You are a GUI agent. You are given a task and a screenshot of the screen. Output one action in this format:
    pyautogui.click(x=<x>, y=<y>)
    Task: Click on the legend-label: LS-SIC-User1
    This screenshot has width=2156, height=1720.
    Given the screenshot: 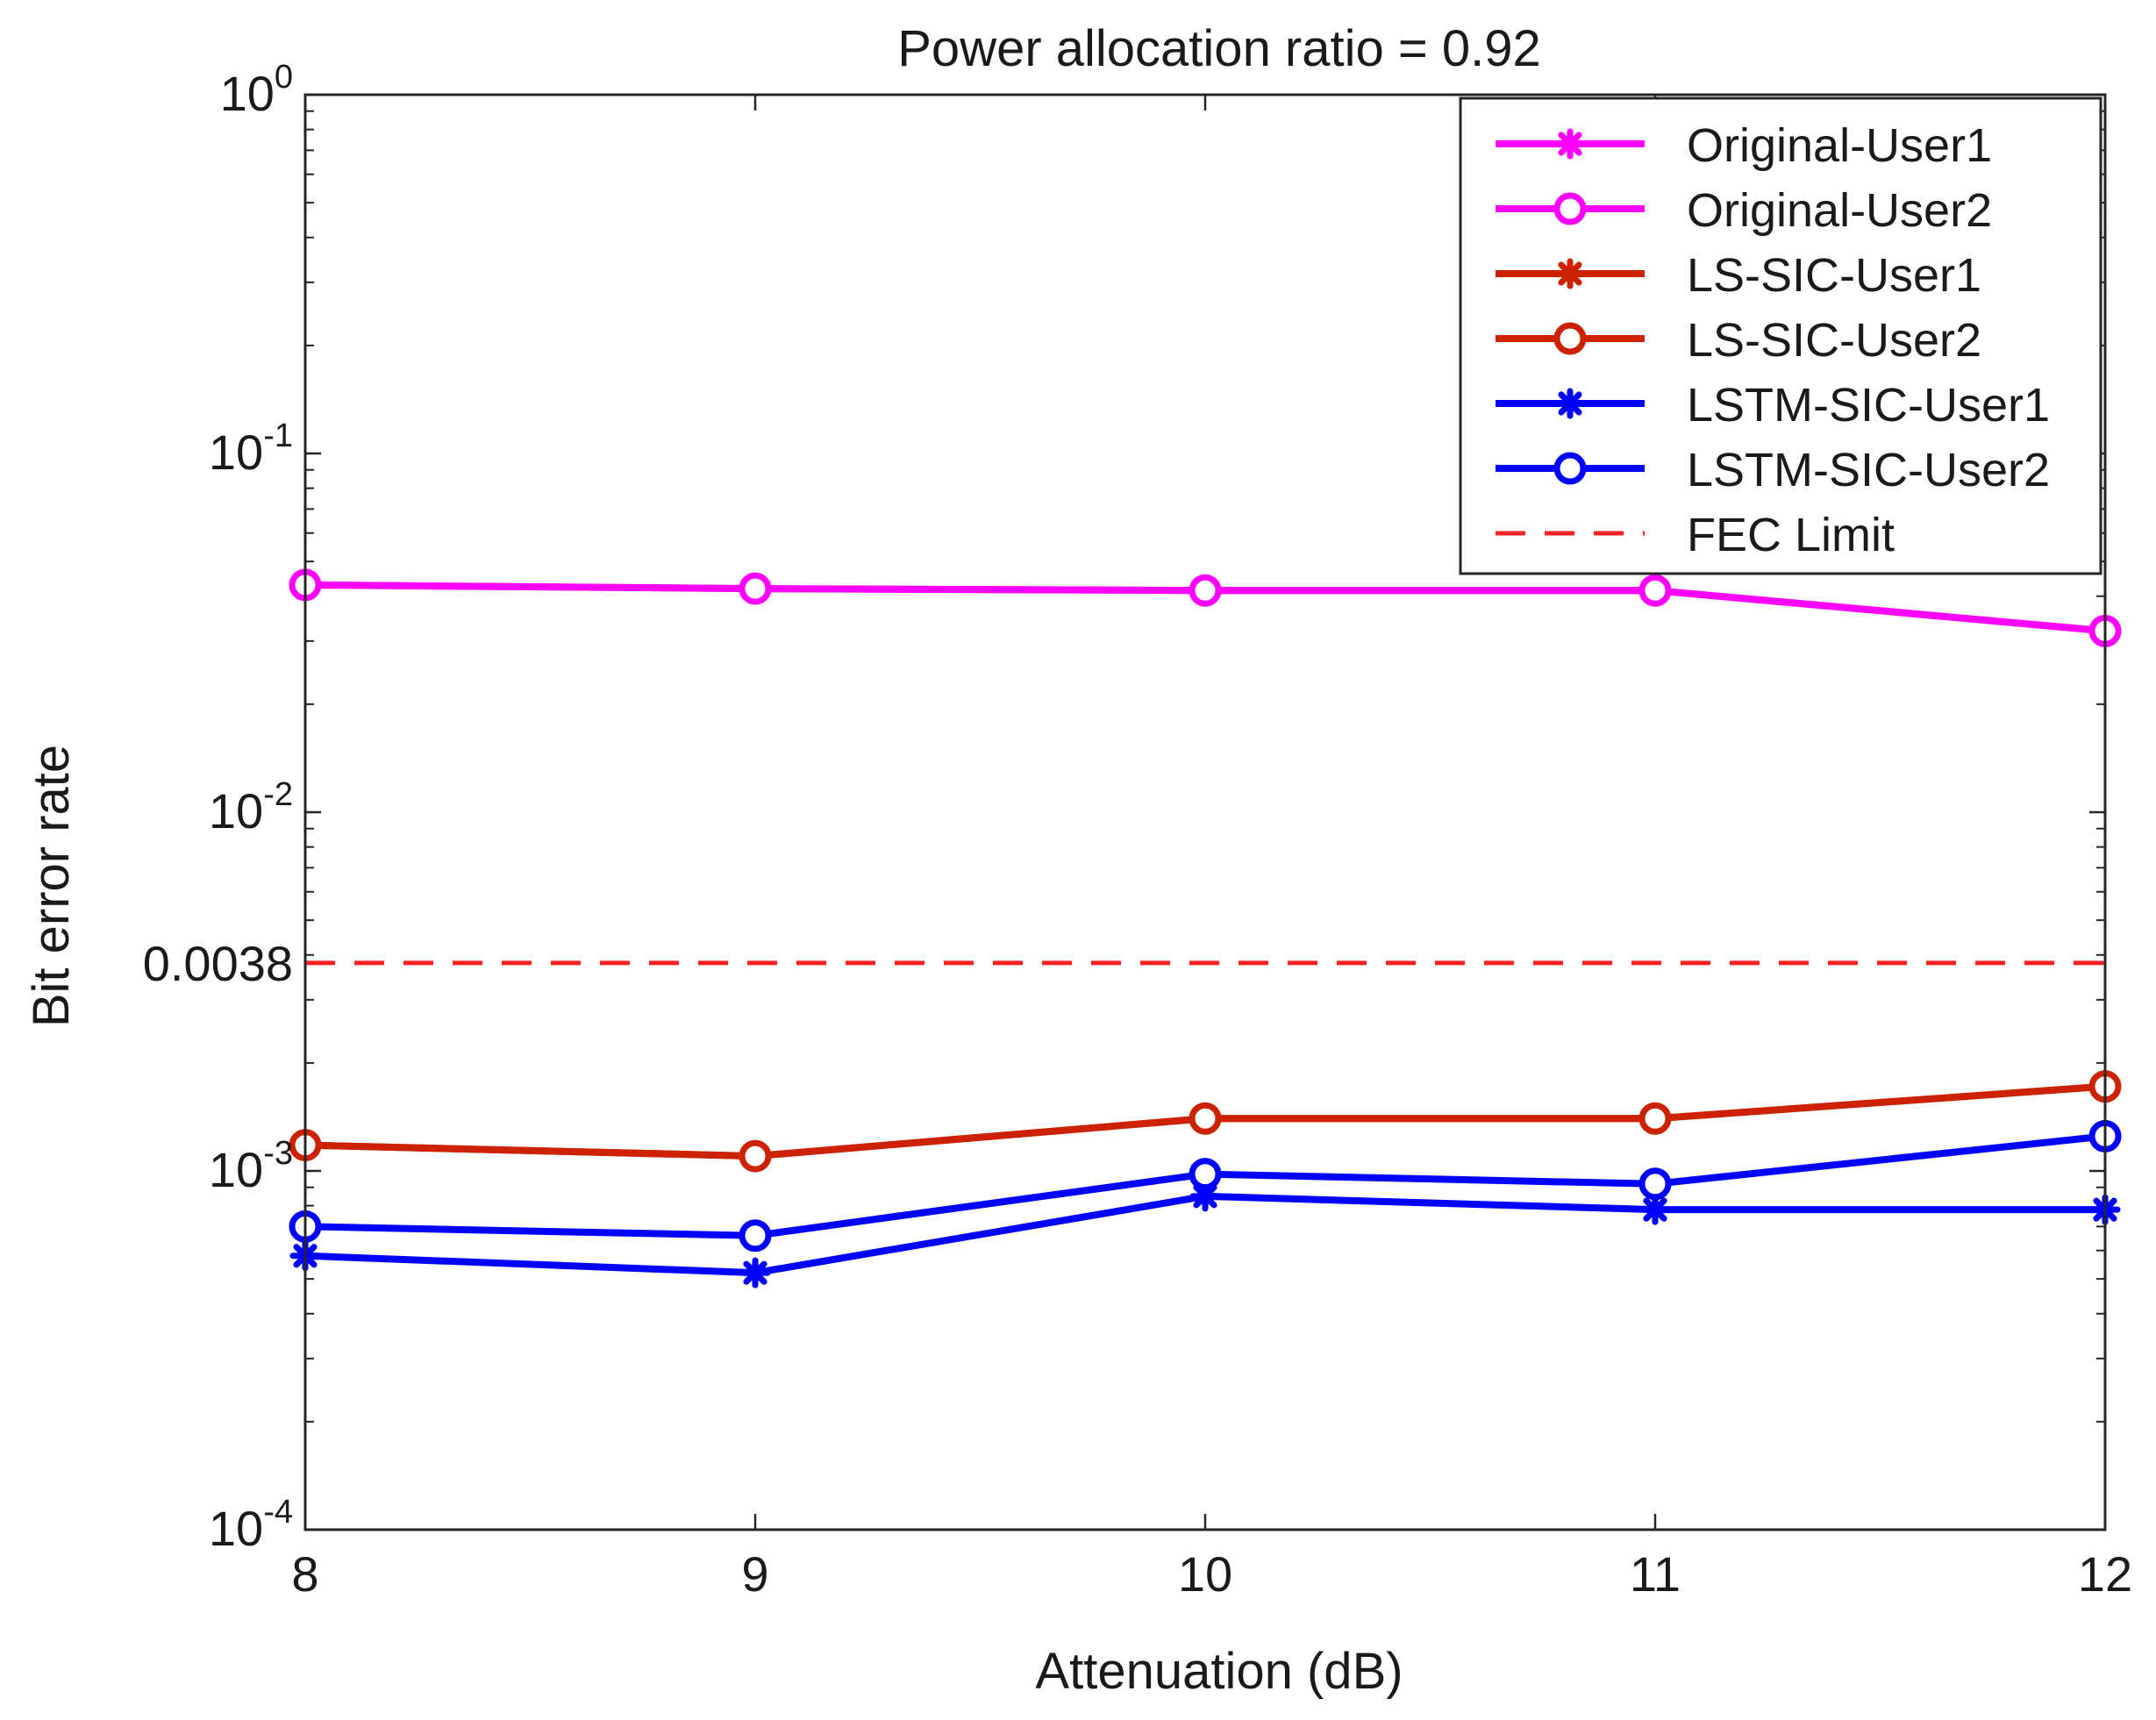 What is the action you would take?
    pyautogui.click(x=1834, y=275)
    